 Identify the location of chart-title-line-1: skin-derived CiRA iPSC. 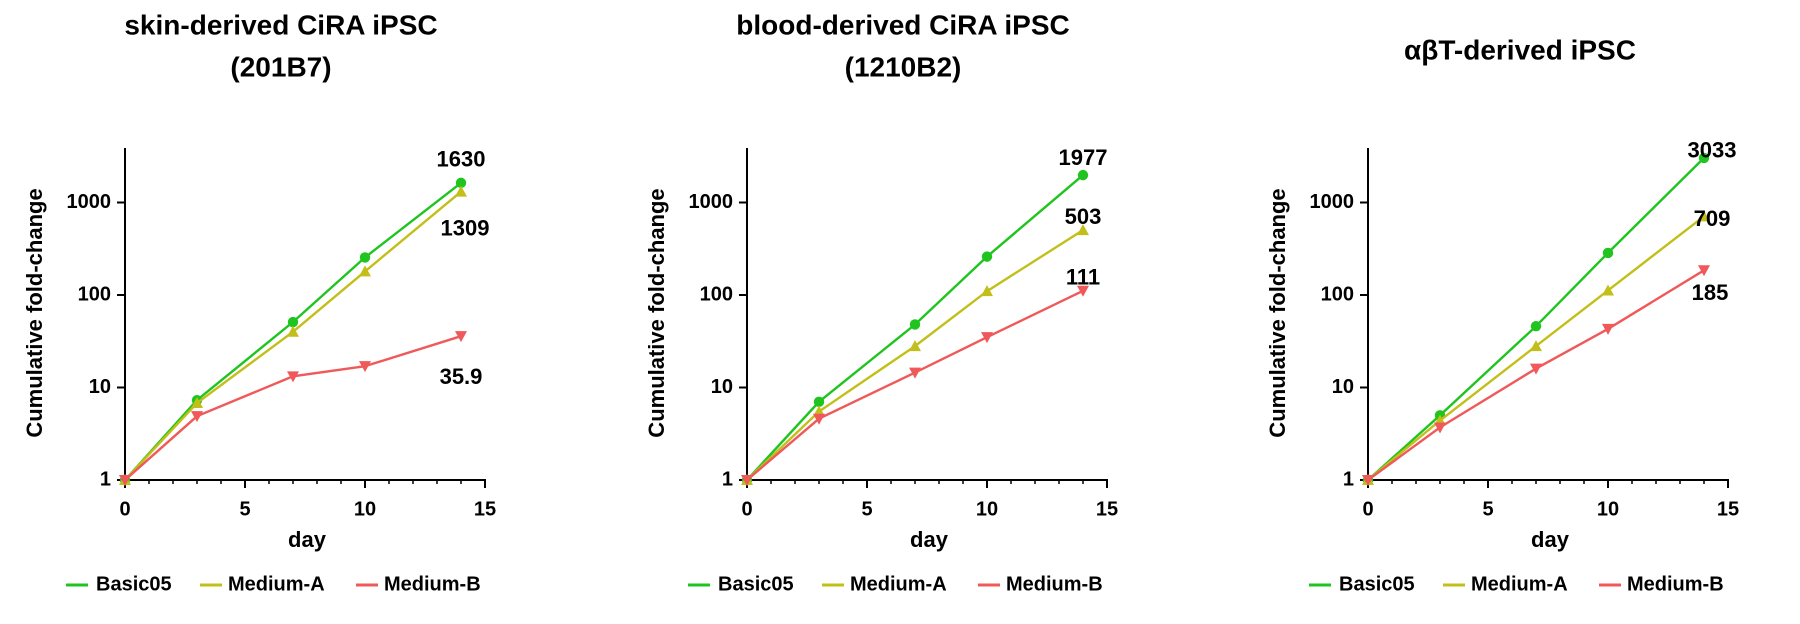
(280, 24).